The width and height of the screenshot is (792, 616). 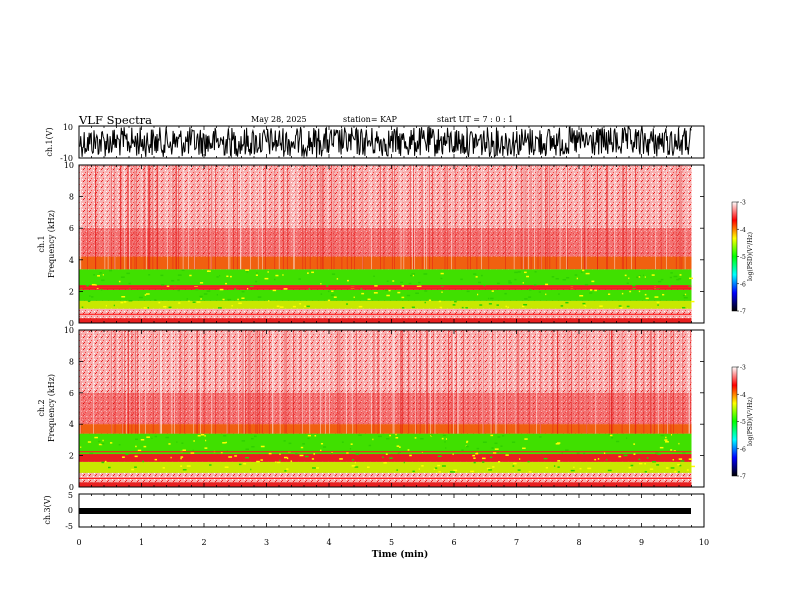 I want to click on colorbar-tick-label: -7, so click(x=743, y=312).